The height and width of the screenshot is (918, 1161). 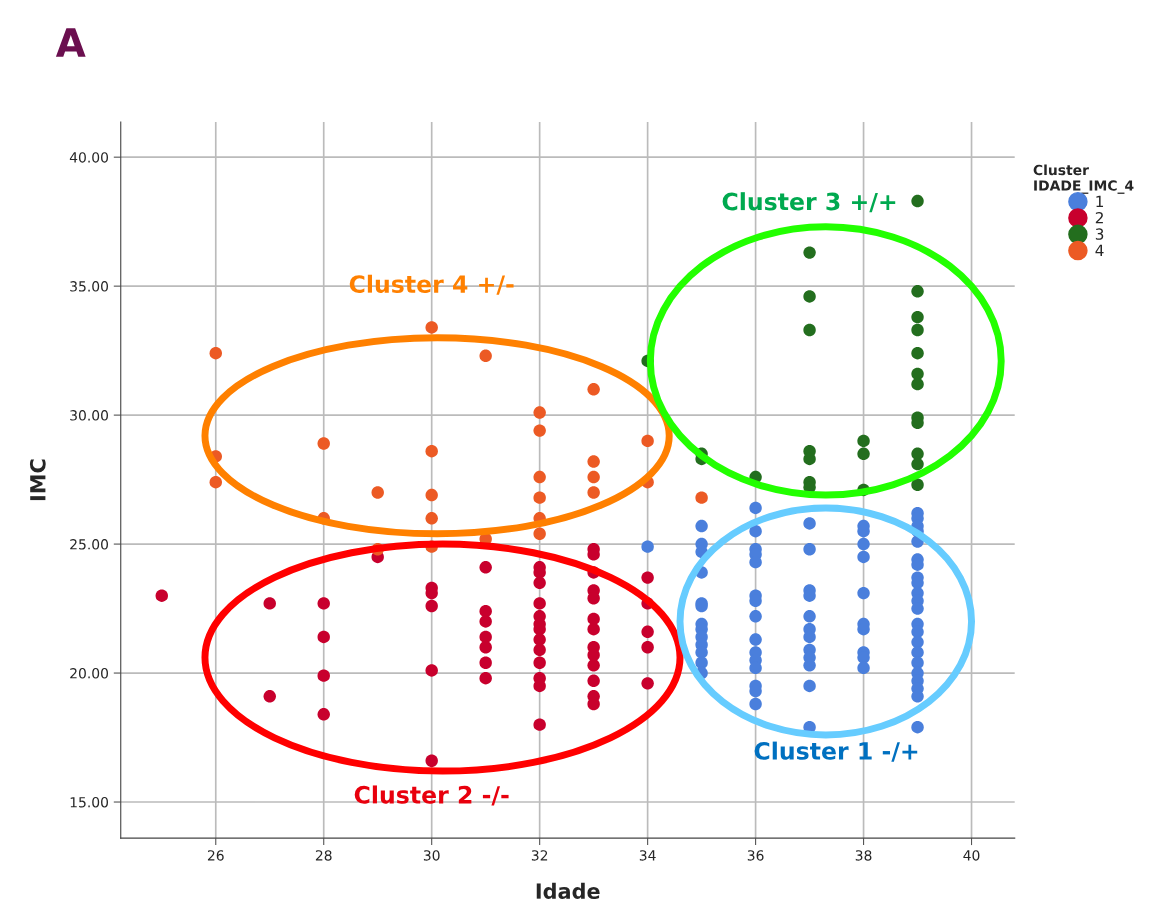 What do you see at coordinates (70, 42) in the screenshot?
I see `text: A` at bounding box center [70, 42].